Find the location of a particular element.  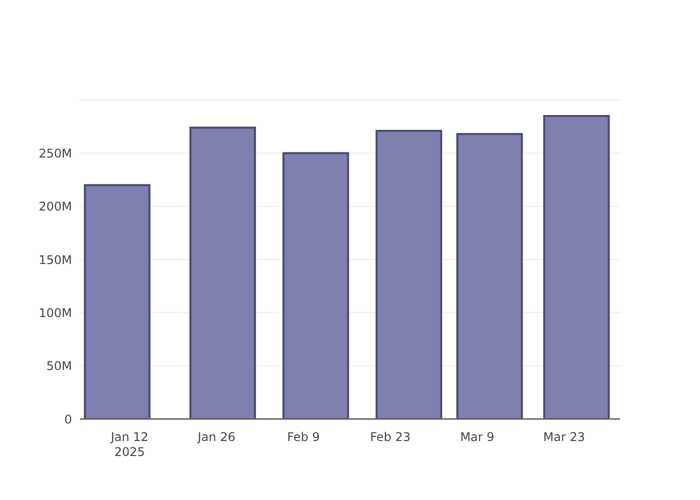

x-tick-label: Jan 12 2025 is located at coordinates (129, 444).